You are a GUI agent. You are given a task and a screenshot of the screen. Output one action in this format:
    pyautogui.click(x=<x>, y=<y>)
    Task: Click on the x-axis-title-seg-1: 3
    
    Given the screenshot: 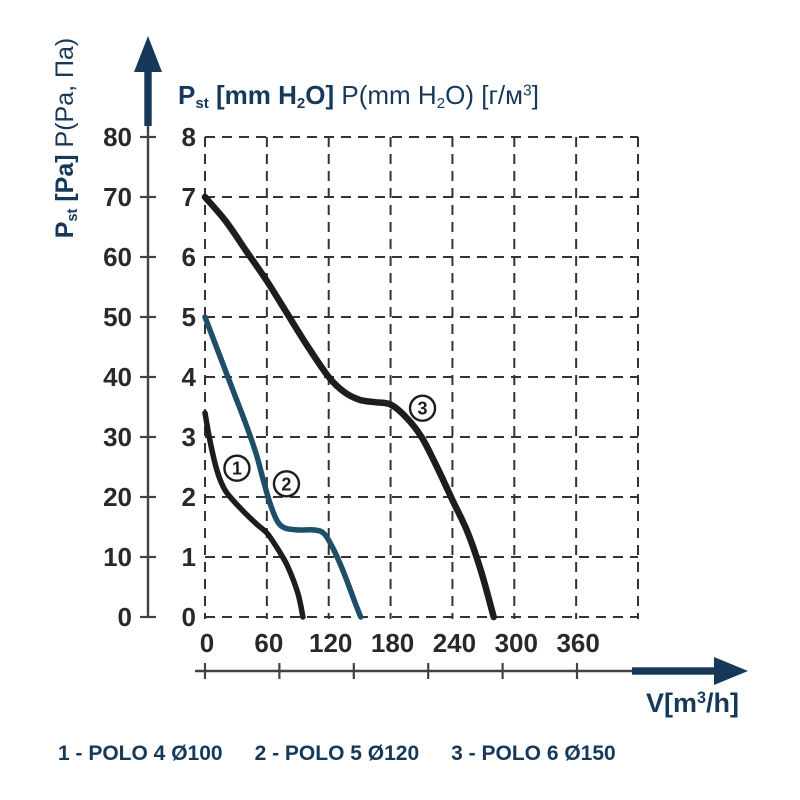 What is the action you would take?
    pyautogui.click(x=702, y=698)
    